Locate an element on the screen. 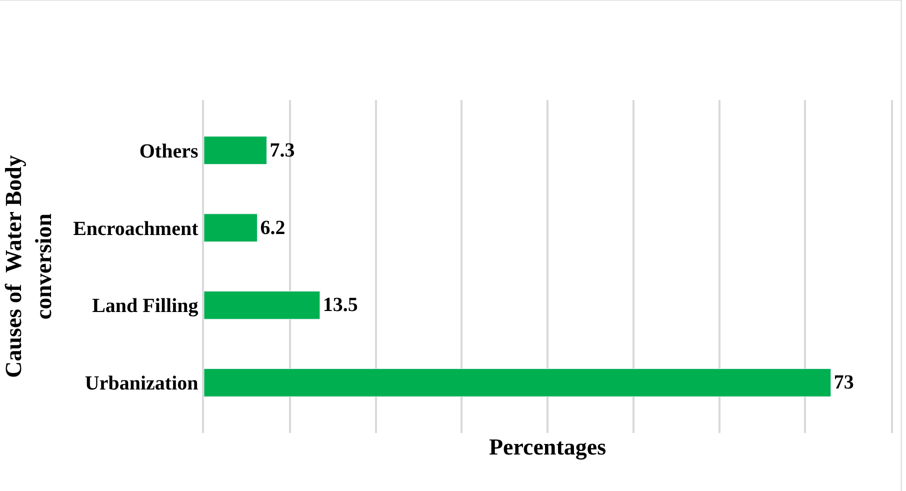  data-label: 6.2 is located at coordinates (273, 227).